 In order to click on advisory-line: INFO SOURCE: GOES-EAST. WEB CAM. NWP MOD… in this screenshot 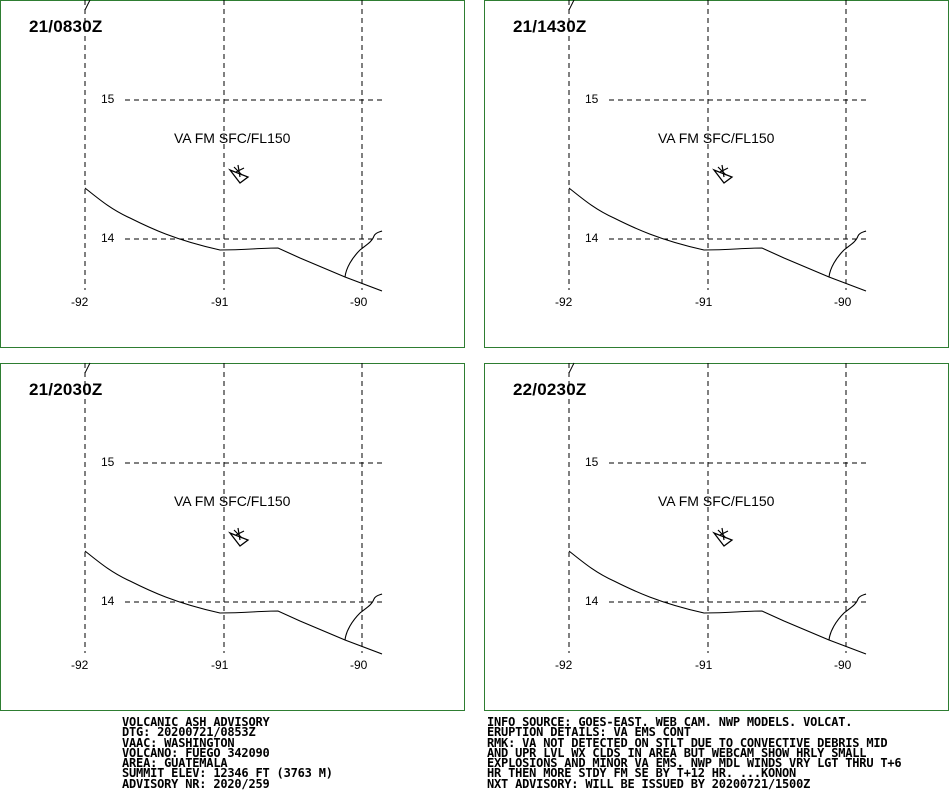, I will do `click(670, 722)`.